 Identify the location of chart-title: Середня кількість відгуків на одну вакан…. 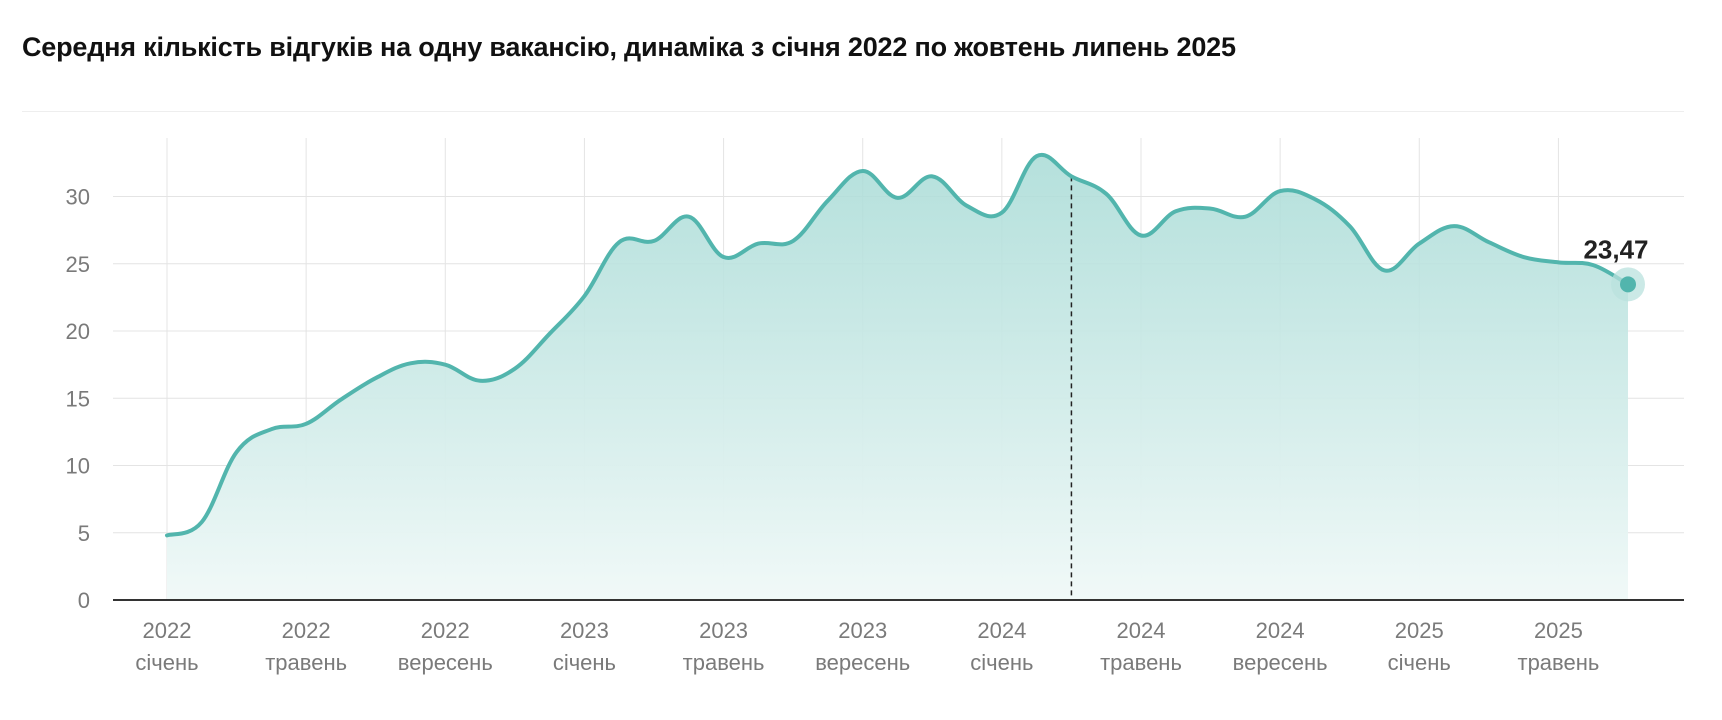
(629, 47).